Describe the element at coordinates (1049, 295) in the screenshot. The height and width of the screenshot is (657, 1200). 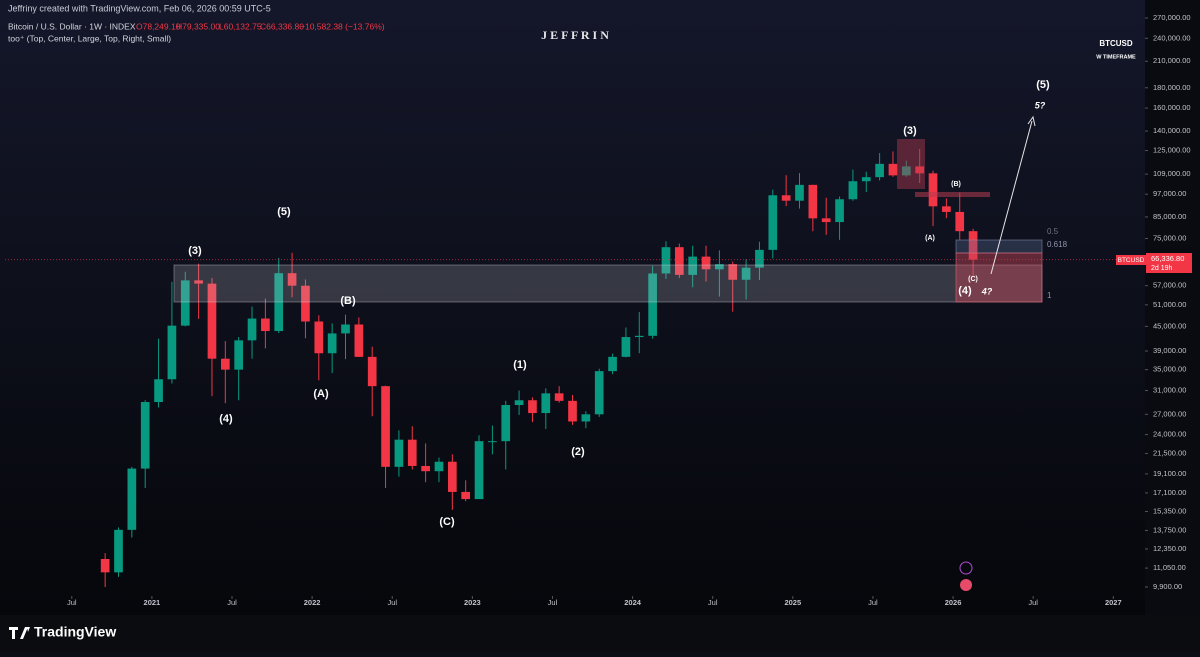
I see `fib-level: 1` at that location.